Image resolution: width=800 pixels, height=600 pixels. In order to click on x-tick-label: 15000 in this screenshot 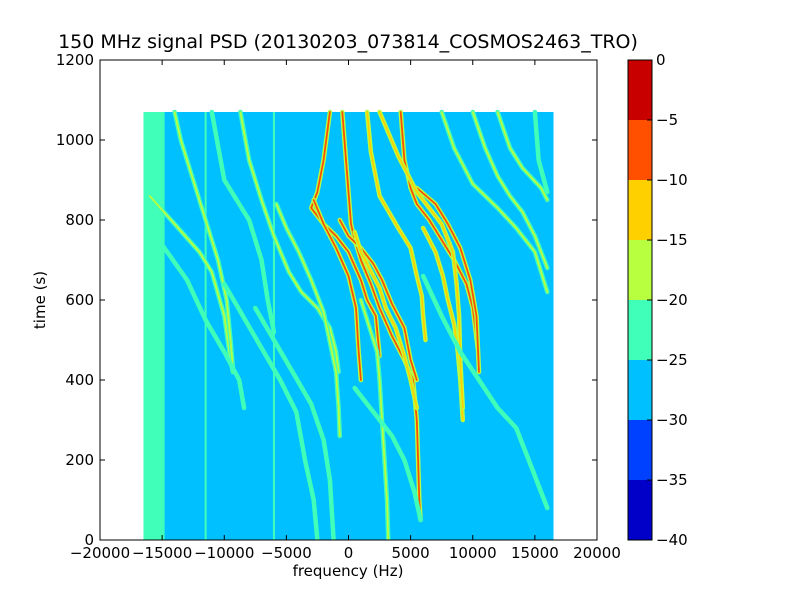, I will do `click(535, 553)`.